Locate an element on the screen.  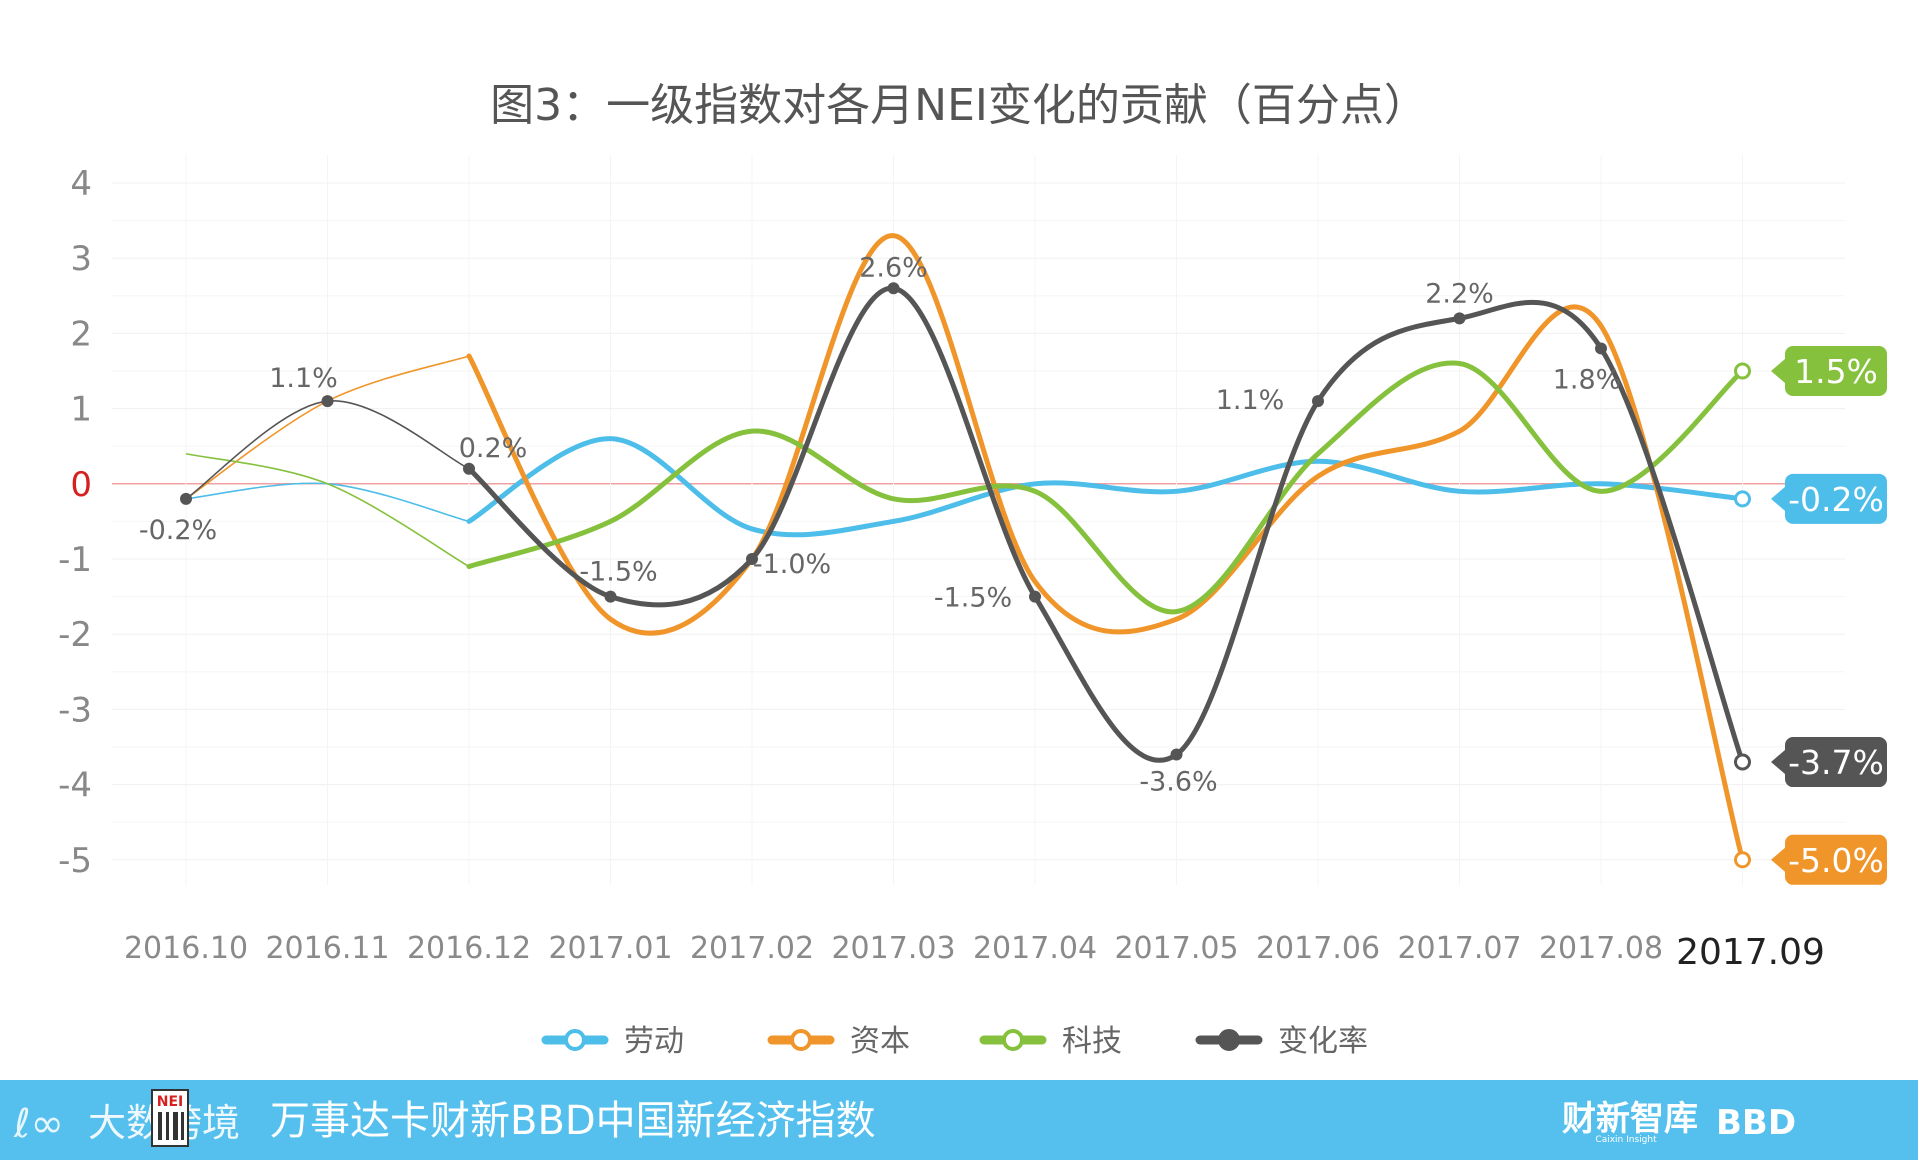
data-label: 0.2% is located at coordinates (493, 448).